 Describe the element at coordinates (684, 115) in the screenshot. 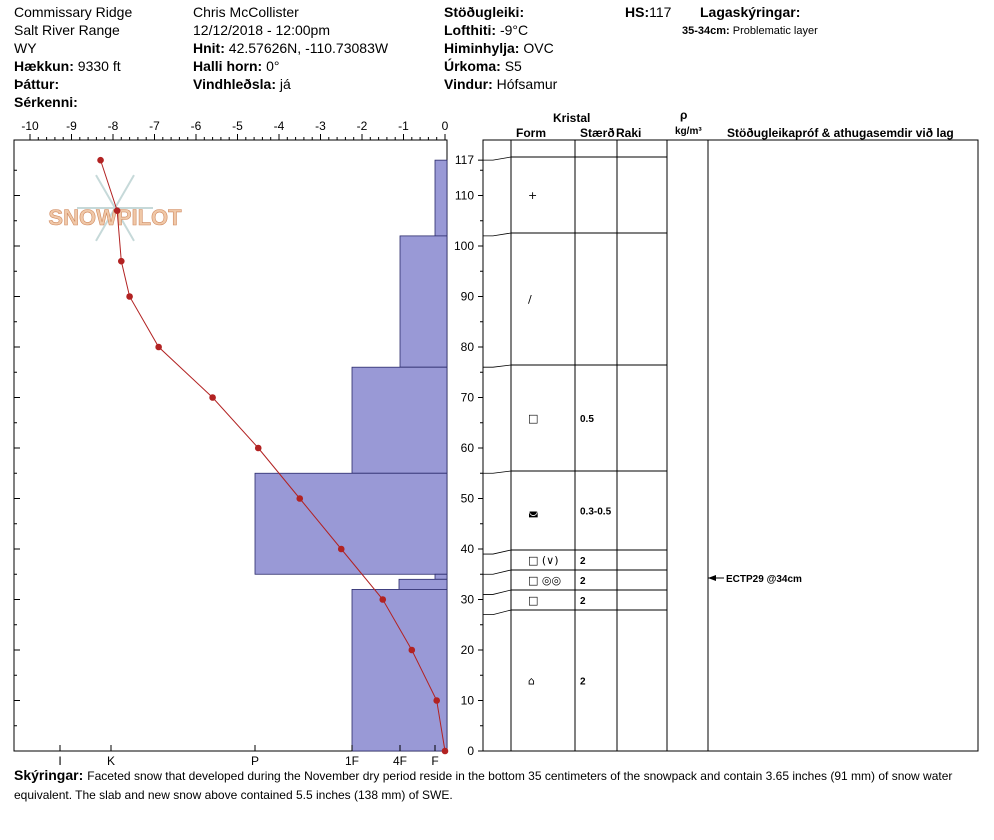

I see `density-symbol: ρ` at that location.